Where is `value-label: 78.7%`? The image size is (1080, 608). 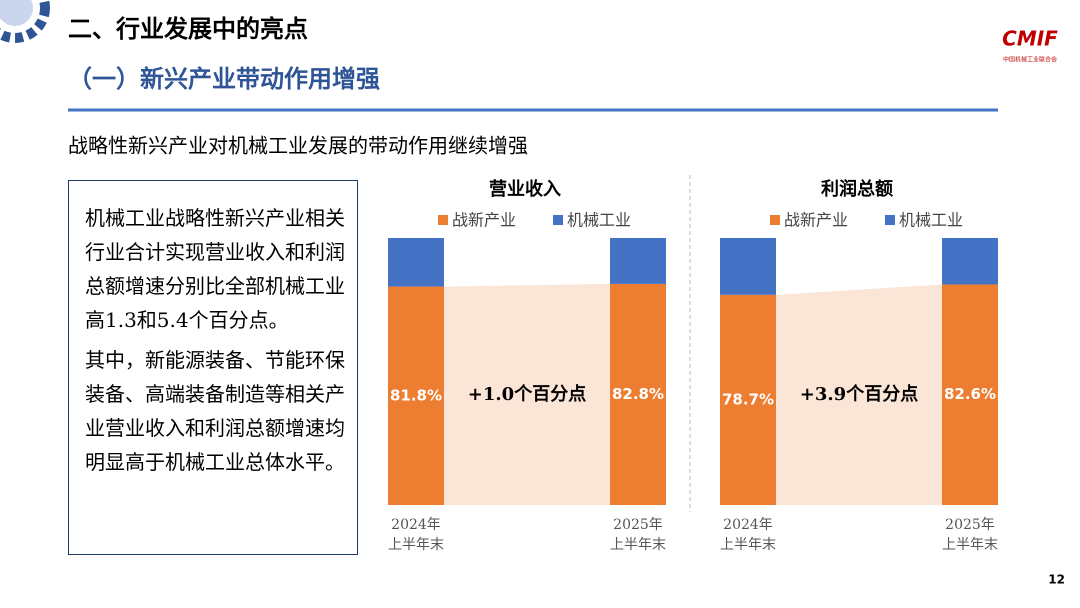
value-label: 78.7% is located at coordinates (748, 399).